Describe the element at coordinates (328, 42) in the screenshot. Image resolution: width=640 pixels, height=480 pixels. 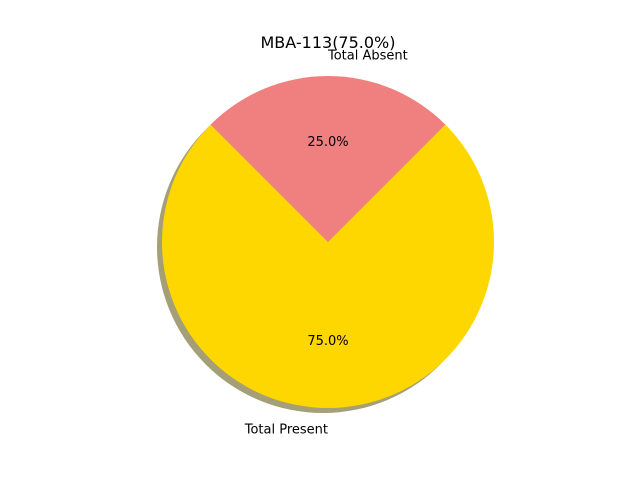
I see `chart-title: MBA-113(75.0%)` at that location.